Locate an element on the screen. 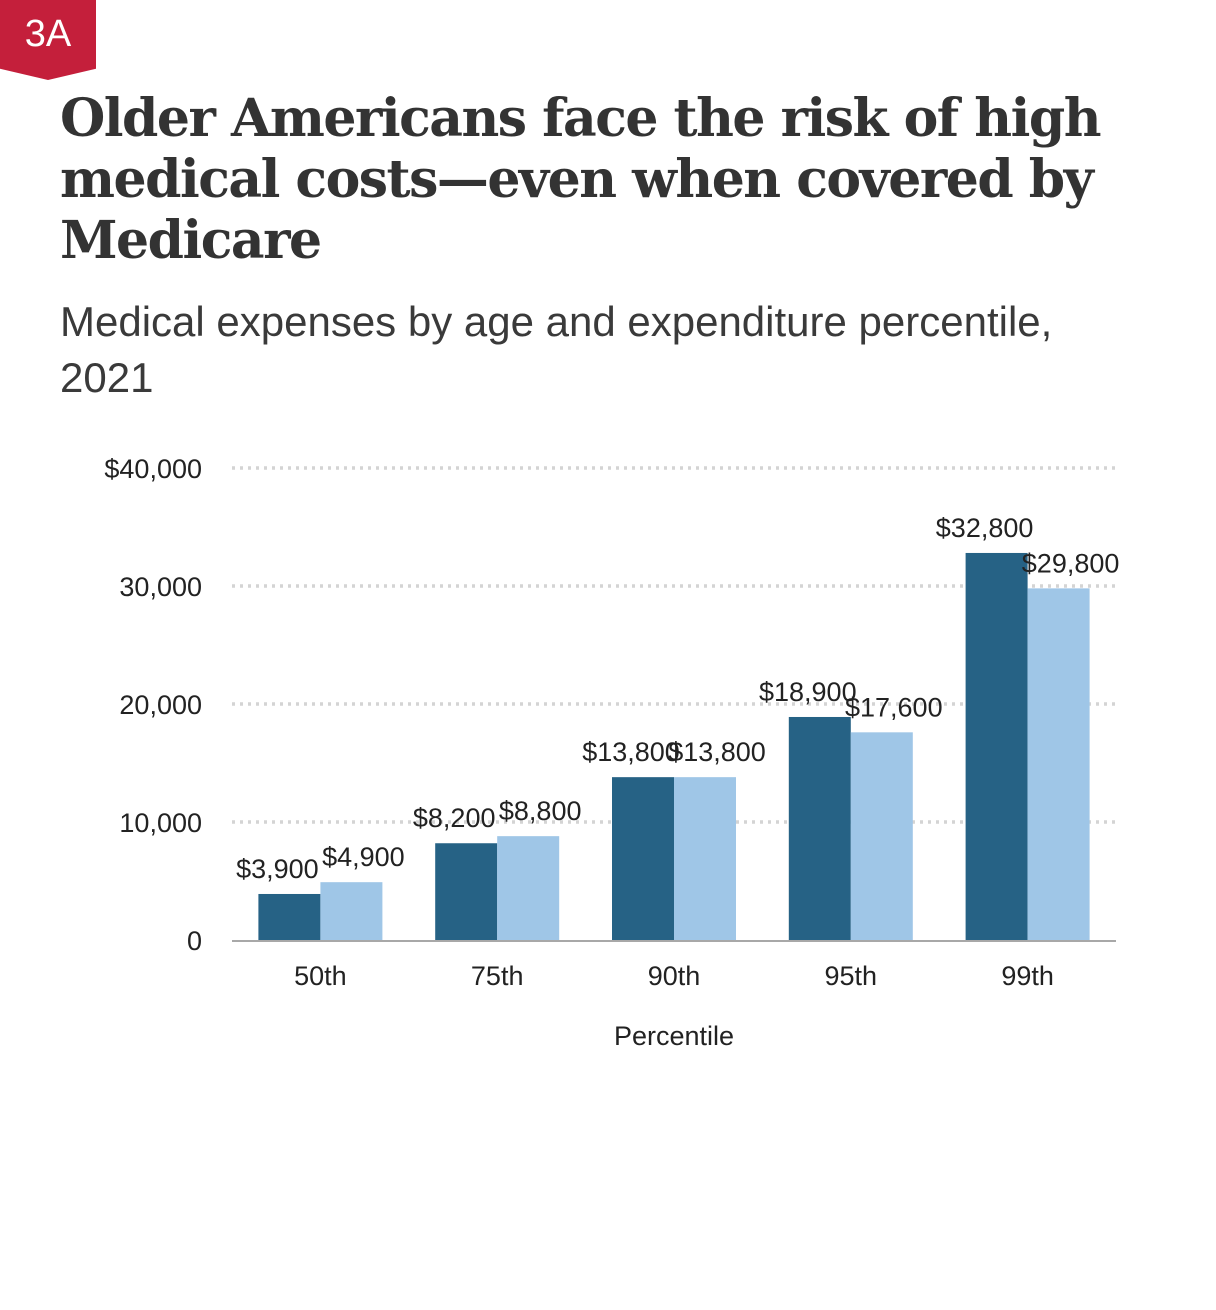  x-tick-label: 90th is located at coordinates (674, 976).